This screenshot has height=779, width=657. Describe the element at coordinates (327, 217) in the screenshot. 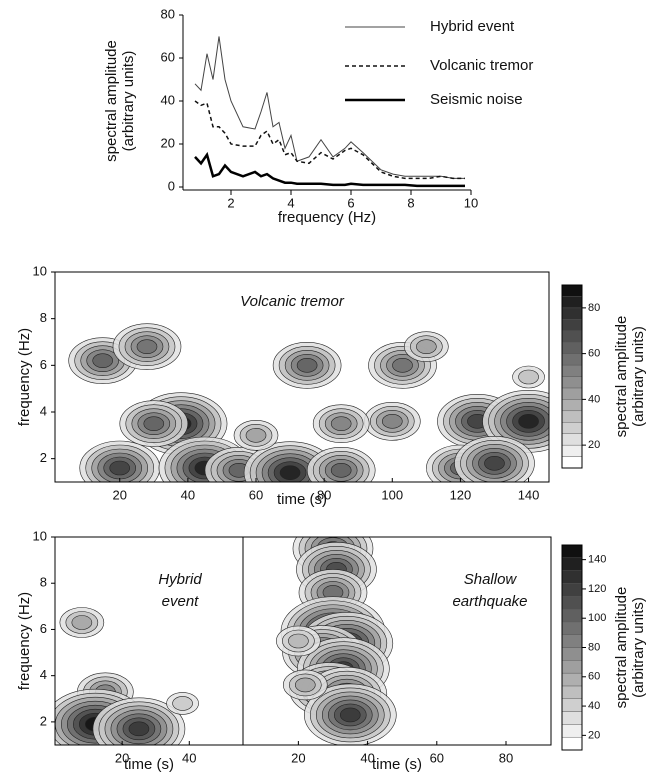

I see `x-axis-label: frequency (Hz)` at that location.